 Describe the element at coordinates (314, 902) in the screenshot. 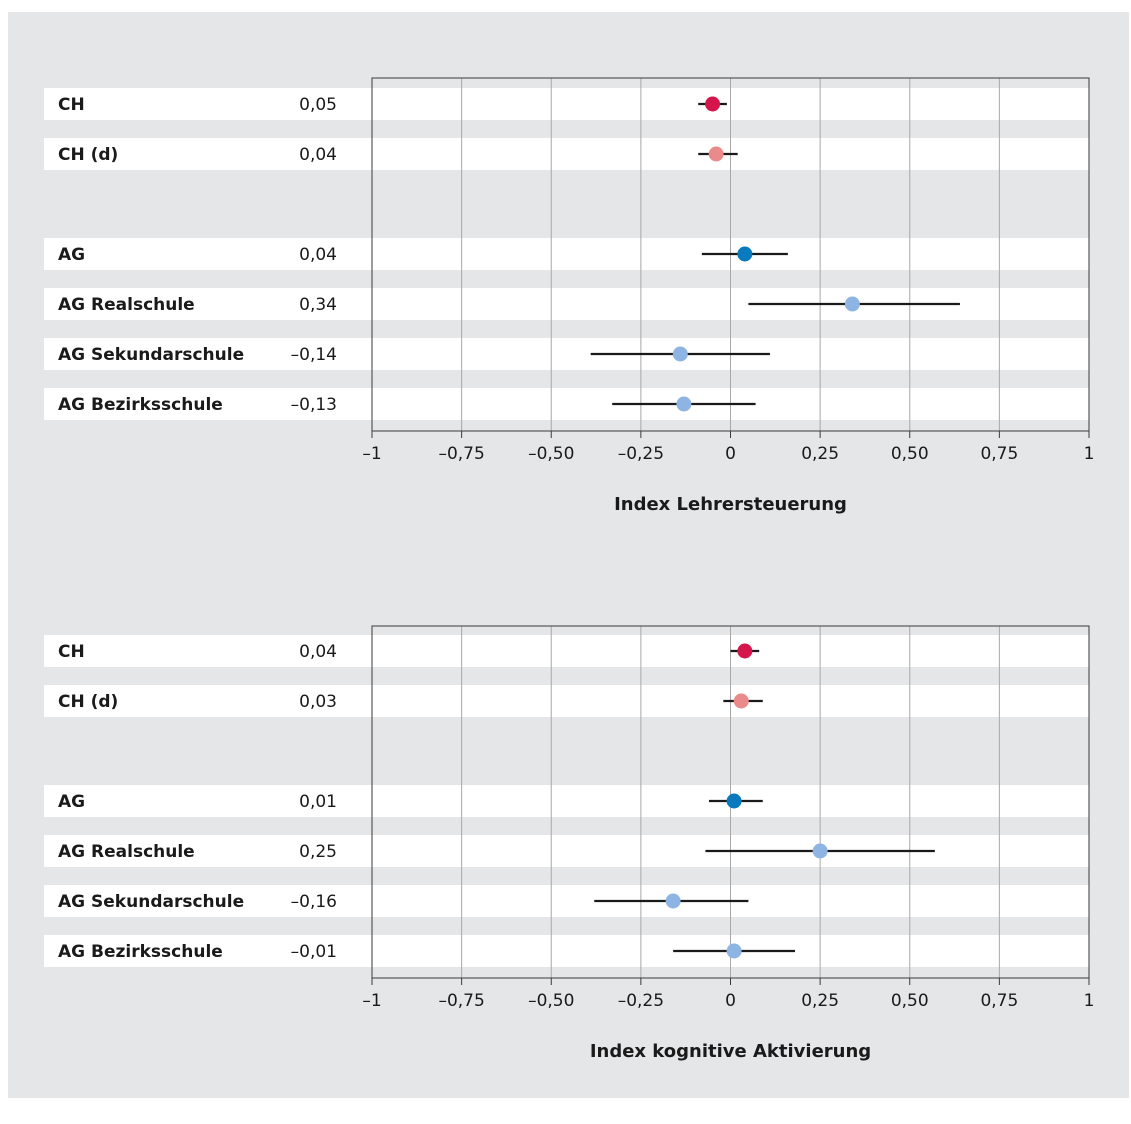

I see `row-value: –0,16` at that location.